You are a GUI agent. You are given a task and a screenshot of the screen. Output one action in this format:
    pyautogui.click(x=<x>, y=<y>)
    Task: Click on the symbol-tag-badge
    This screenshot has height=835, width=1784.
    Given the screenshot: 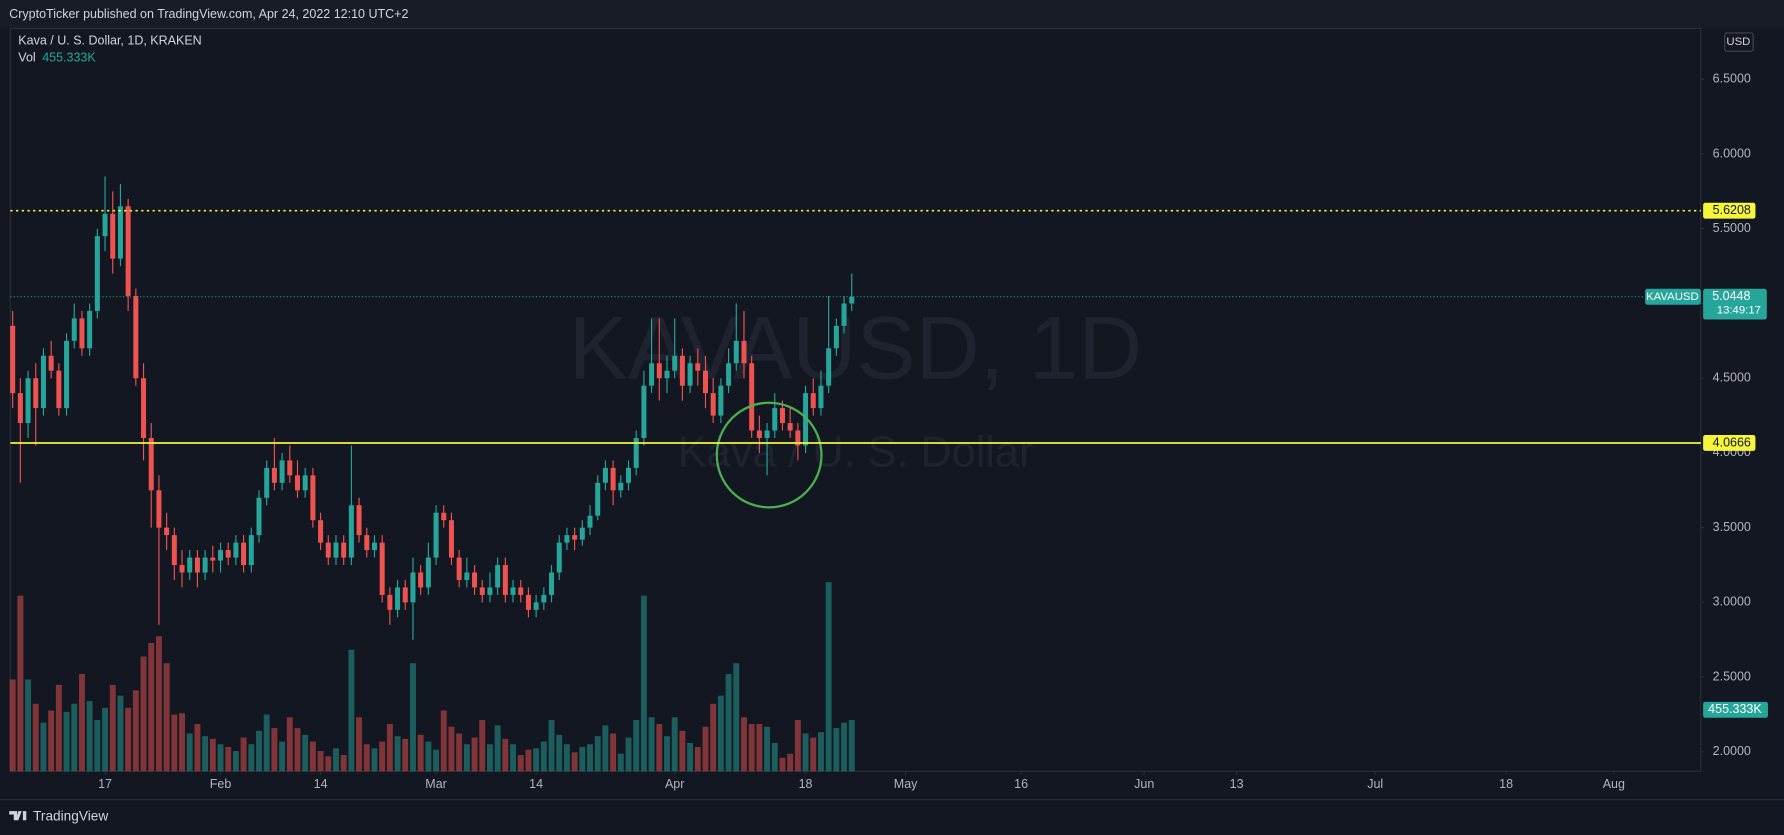 What is the action you would take?
    pyautogui.click(x=1673, y=296)
    